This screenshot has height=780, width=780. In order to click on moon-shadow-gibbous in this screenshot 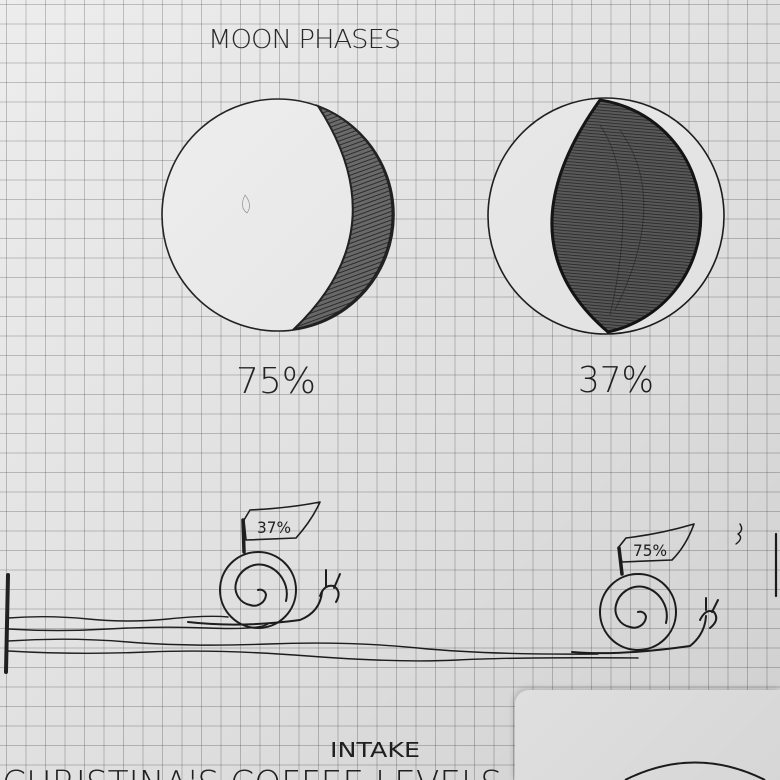, I will do `click(626, 216)`.